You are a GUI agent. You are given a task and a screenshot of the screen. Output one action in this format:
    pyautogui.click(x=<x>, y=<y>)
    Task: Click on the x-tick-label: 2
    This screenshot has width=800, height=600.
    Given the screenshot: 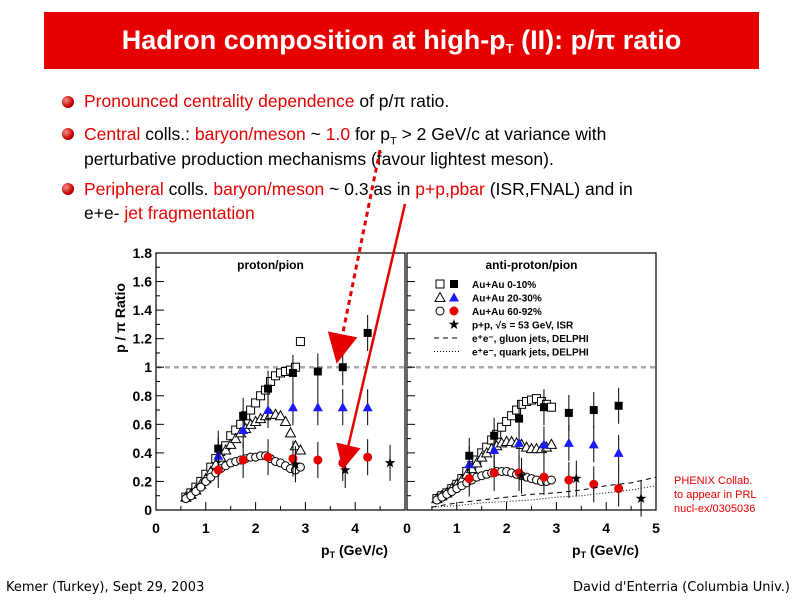 What is the action you would take?
    pyautogui.click(x=256, y=528)
    